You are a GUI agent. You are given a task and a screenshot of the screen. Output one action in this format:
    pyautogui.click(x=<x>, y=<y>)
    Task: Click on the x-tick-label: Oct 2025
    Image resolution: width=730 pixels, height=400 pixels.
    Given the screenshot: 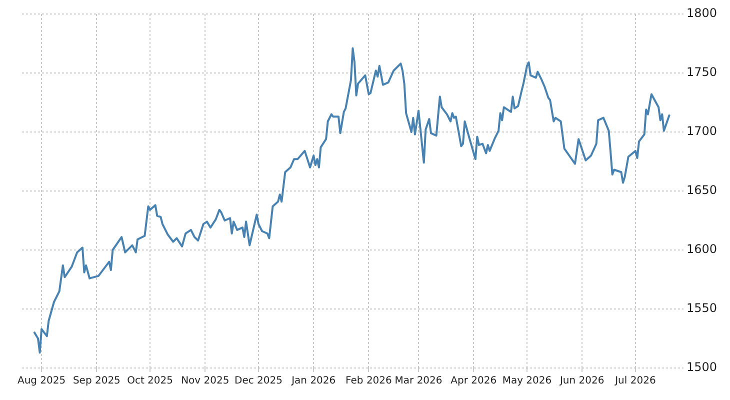 What is the action you would take?
    pyautogui.click(x=150, y=381)
    